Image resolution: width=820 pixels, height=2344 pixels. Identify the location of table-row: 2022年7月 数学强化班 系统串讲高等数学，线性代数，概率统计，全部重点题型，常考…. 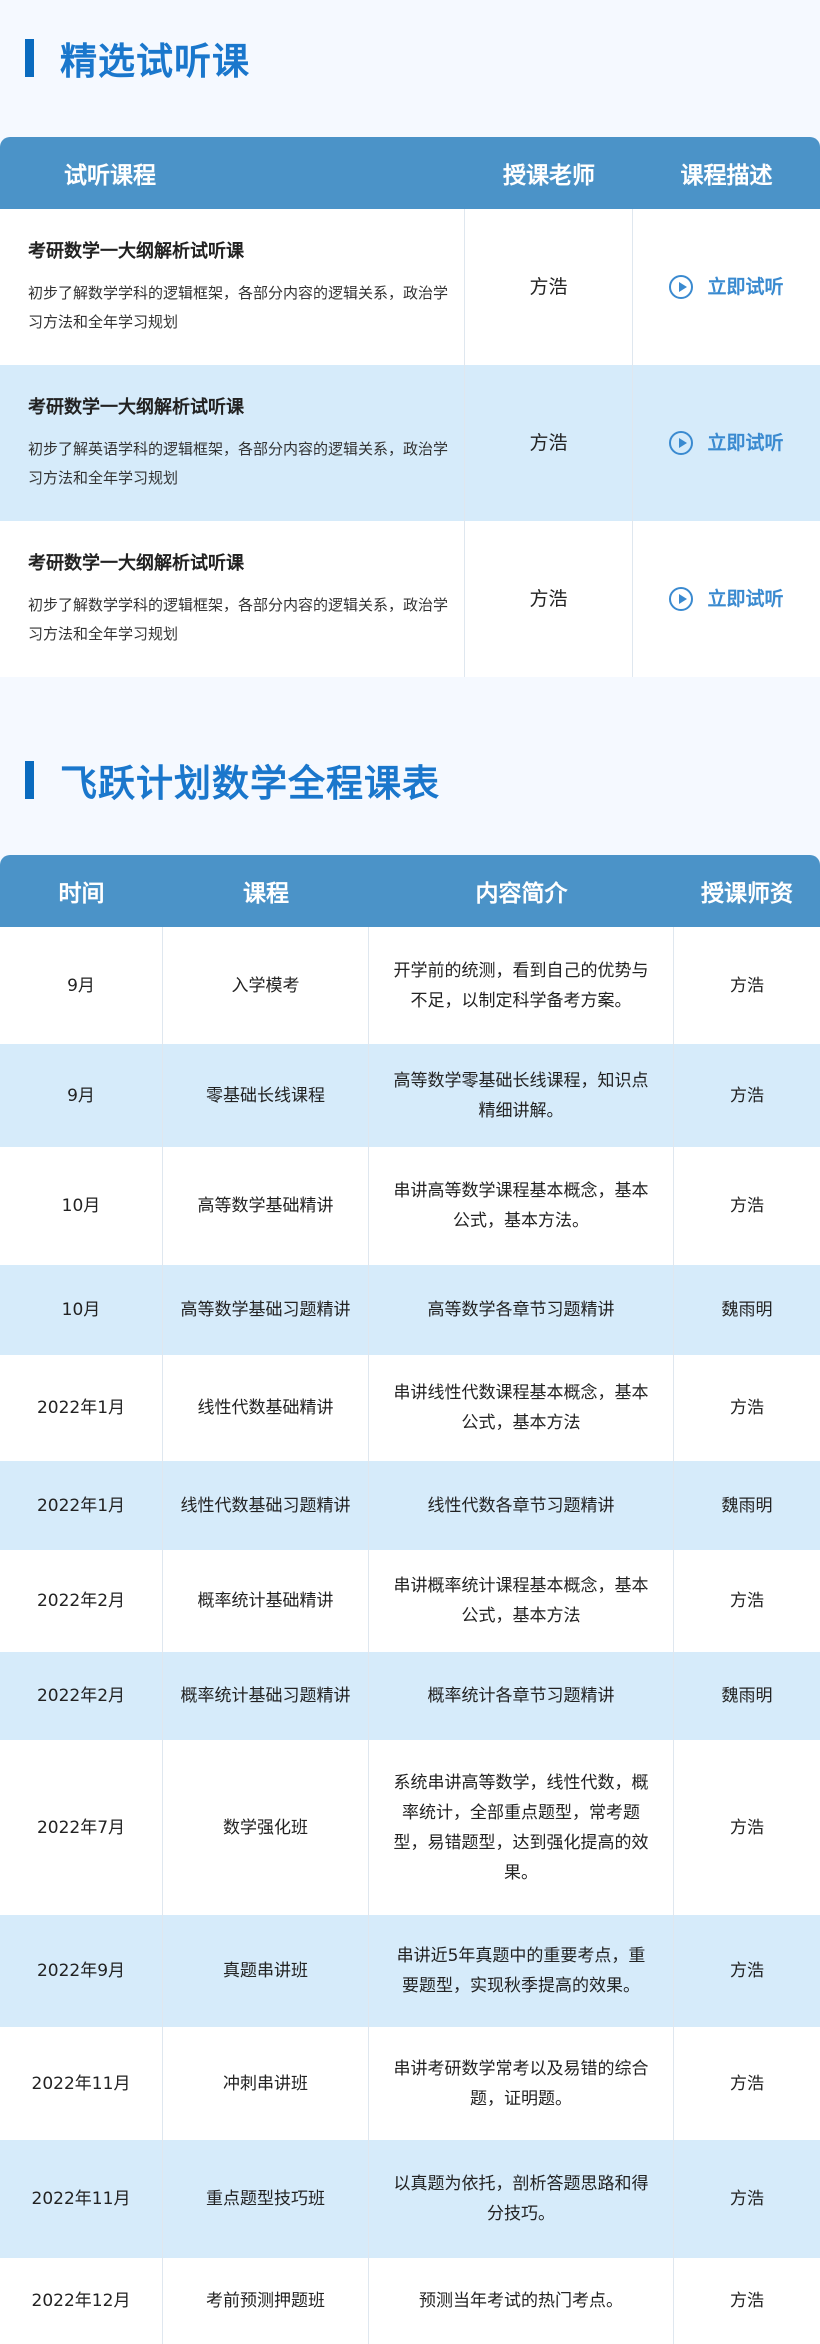
(410, 1827).